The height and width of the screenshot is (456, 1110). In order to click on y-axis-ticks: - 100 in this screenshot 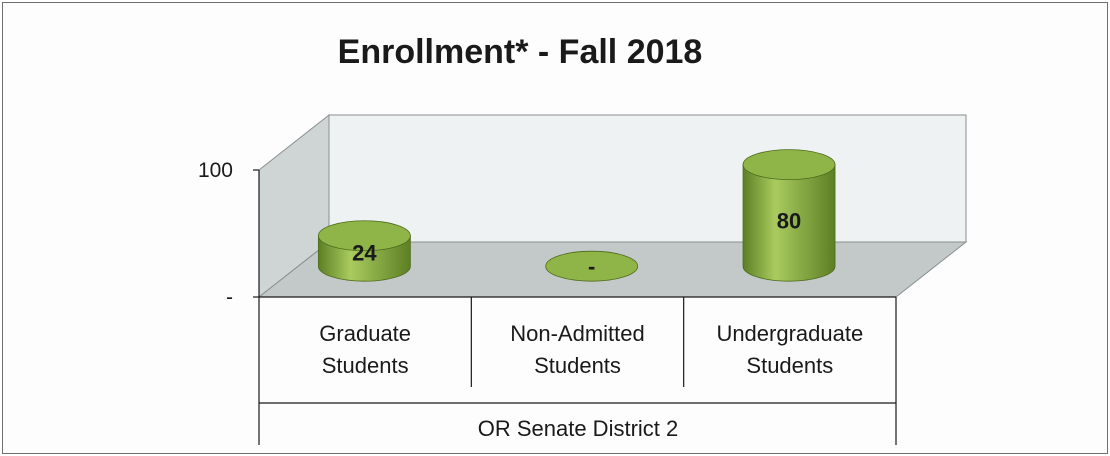, I will do `click(228, 234)`.